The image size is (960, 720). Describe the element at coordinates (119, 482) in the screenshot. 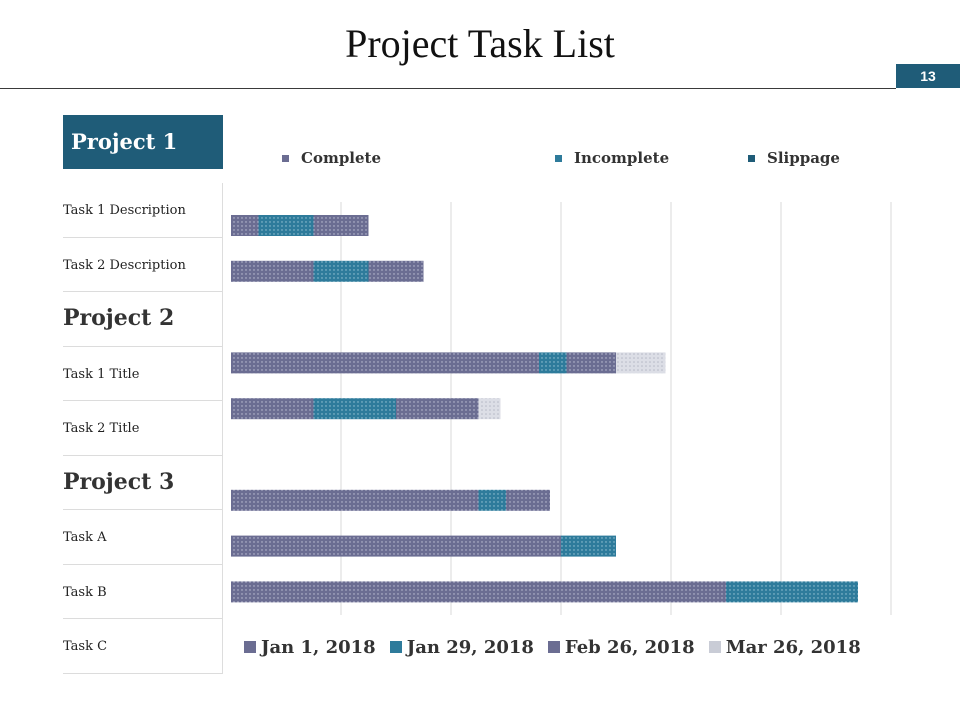

I see `project-label: Project 3` at that location.